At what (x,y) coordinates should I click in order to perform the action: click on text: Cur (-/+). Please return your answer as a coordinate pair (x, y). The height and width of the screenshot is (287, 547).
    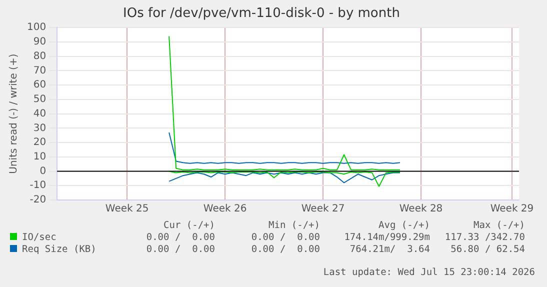
    Looking at the image, I should click on (188, 225).